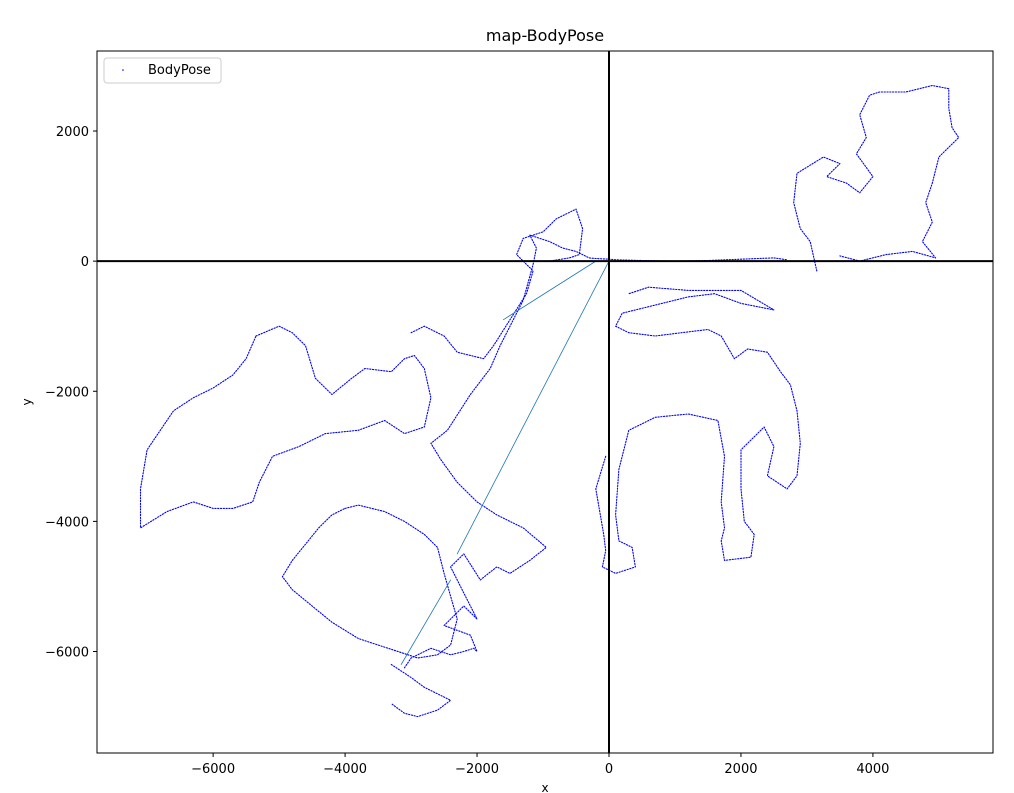 The image size is (1014, 793). What do you see at coordinates (345, 769) in the screenshot?
I see `x-tick-label: −4000` at bounding box center [345, 769].